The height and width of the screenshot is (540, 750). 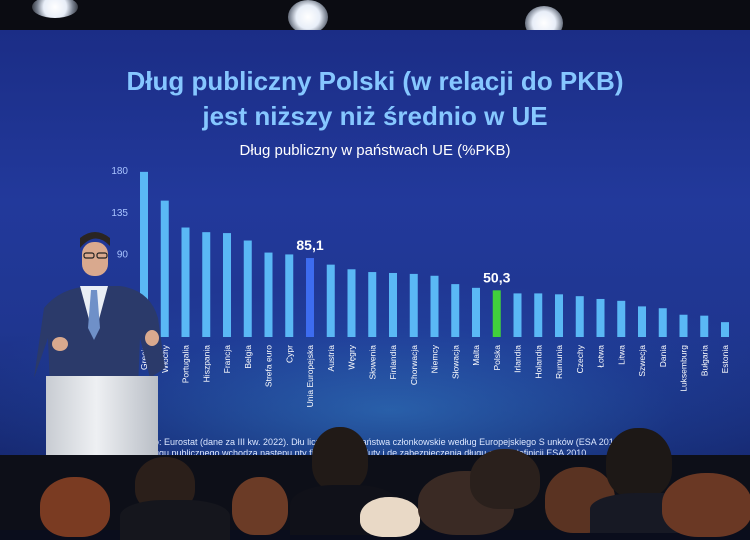 I want to click on x-tick-label: Grecja, so click(x=144, y=357).